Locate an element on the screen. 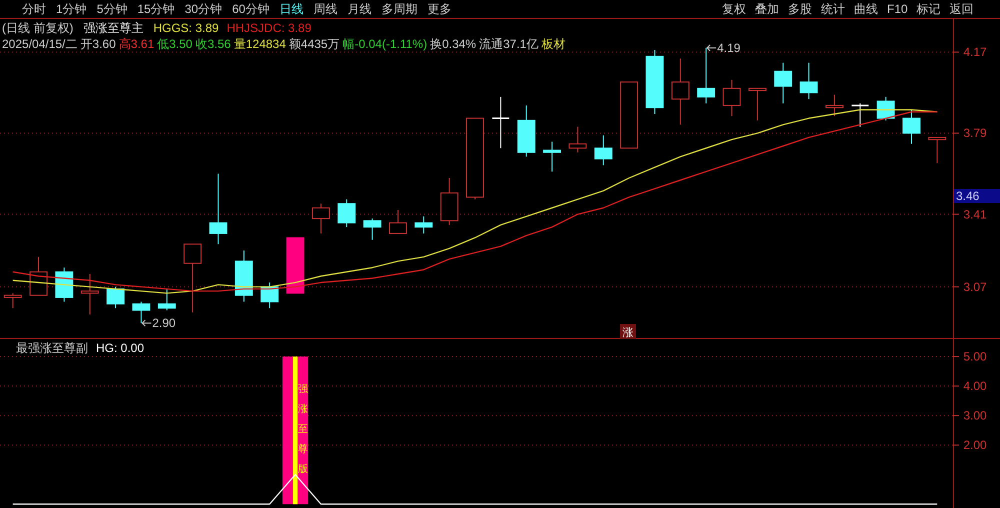 This screenshot has height=508, width=1000. text: HGGS: 3.89 is located at coordinates (186, 28).